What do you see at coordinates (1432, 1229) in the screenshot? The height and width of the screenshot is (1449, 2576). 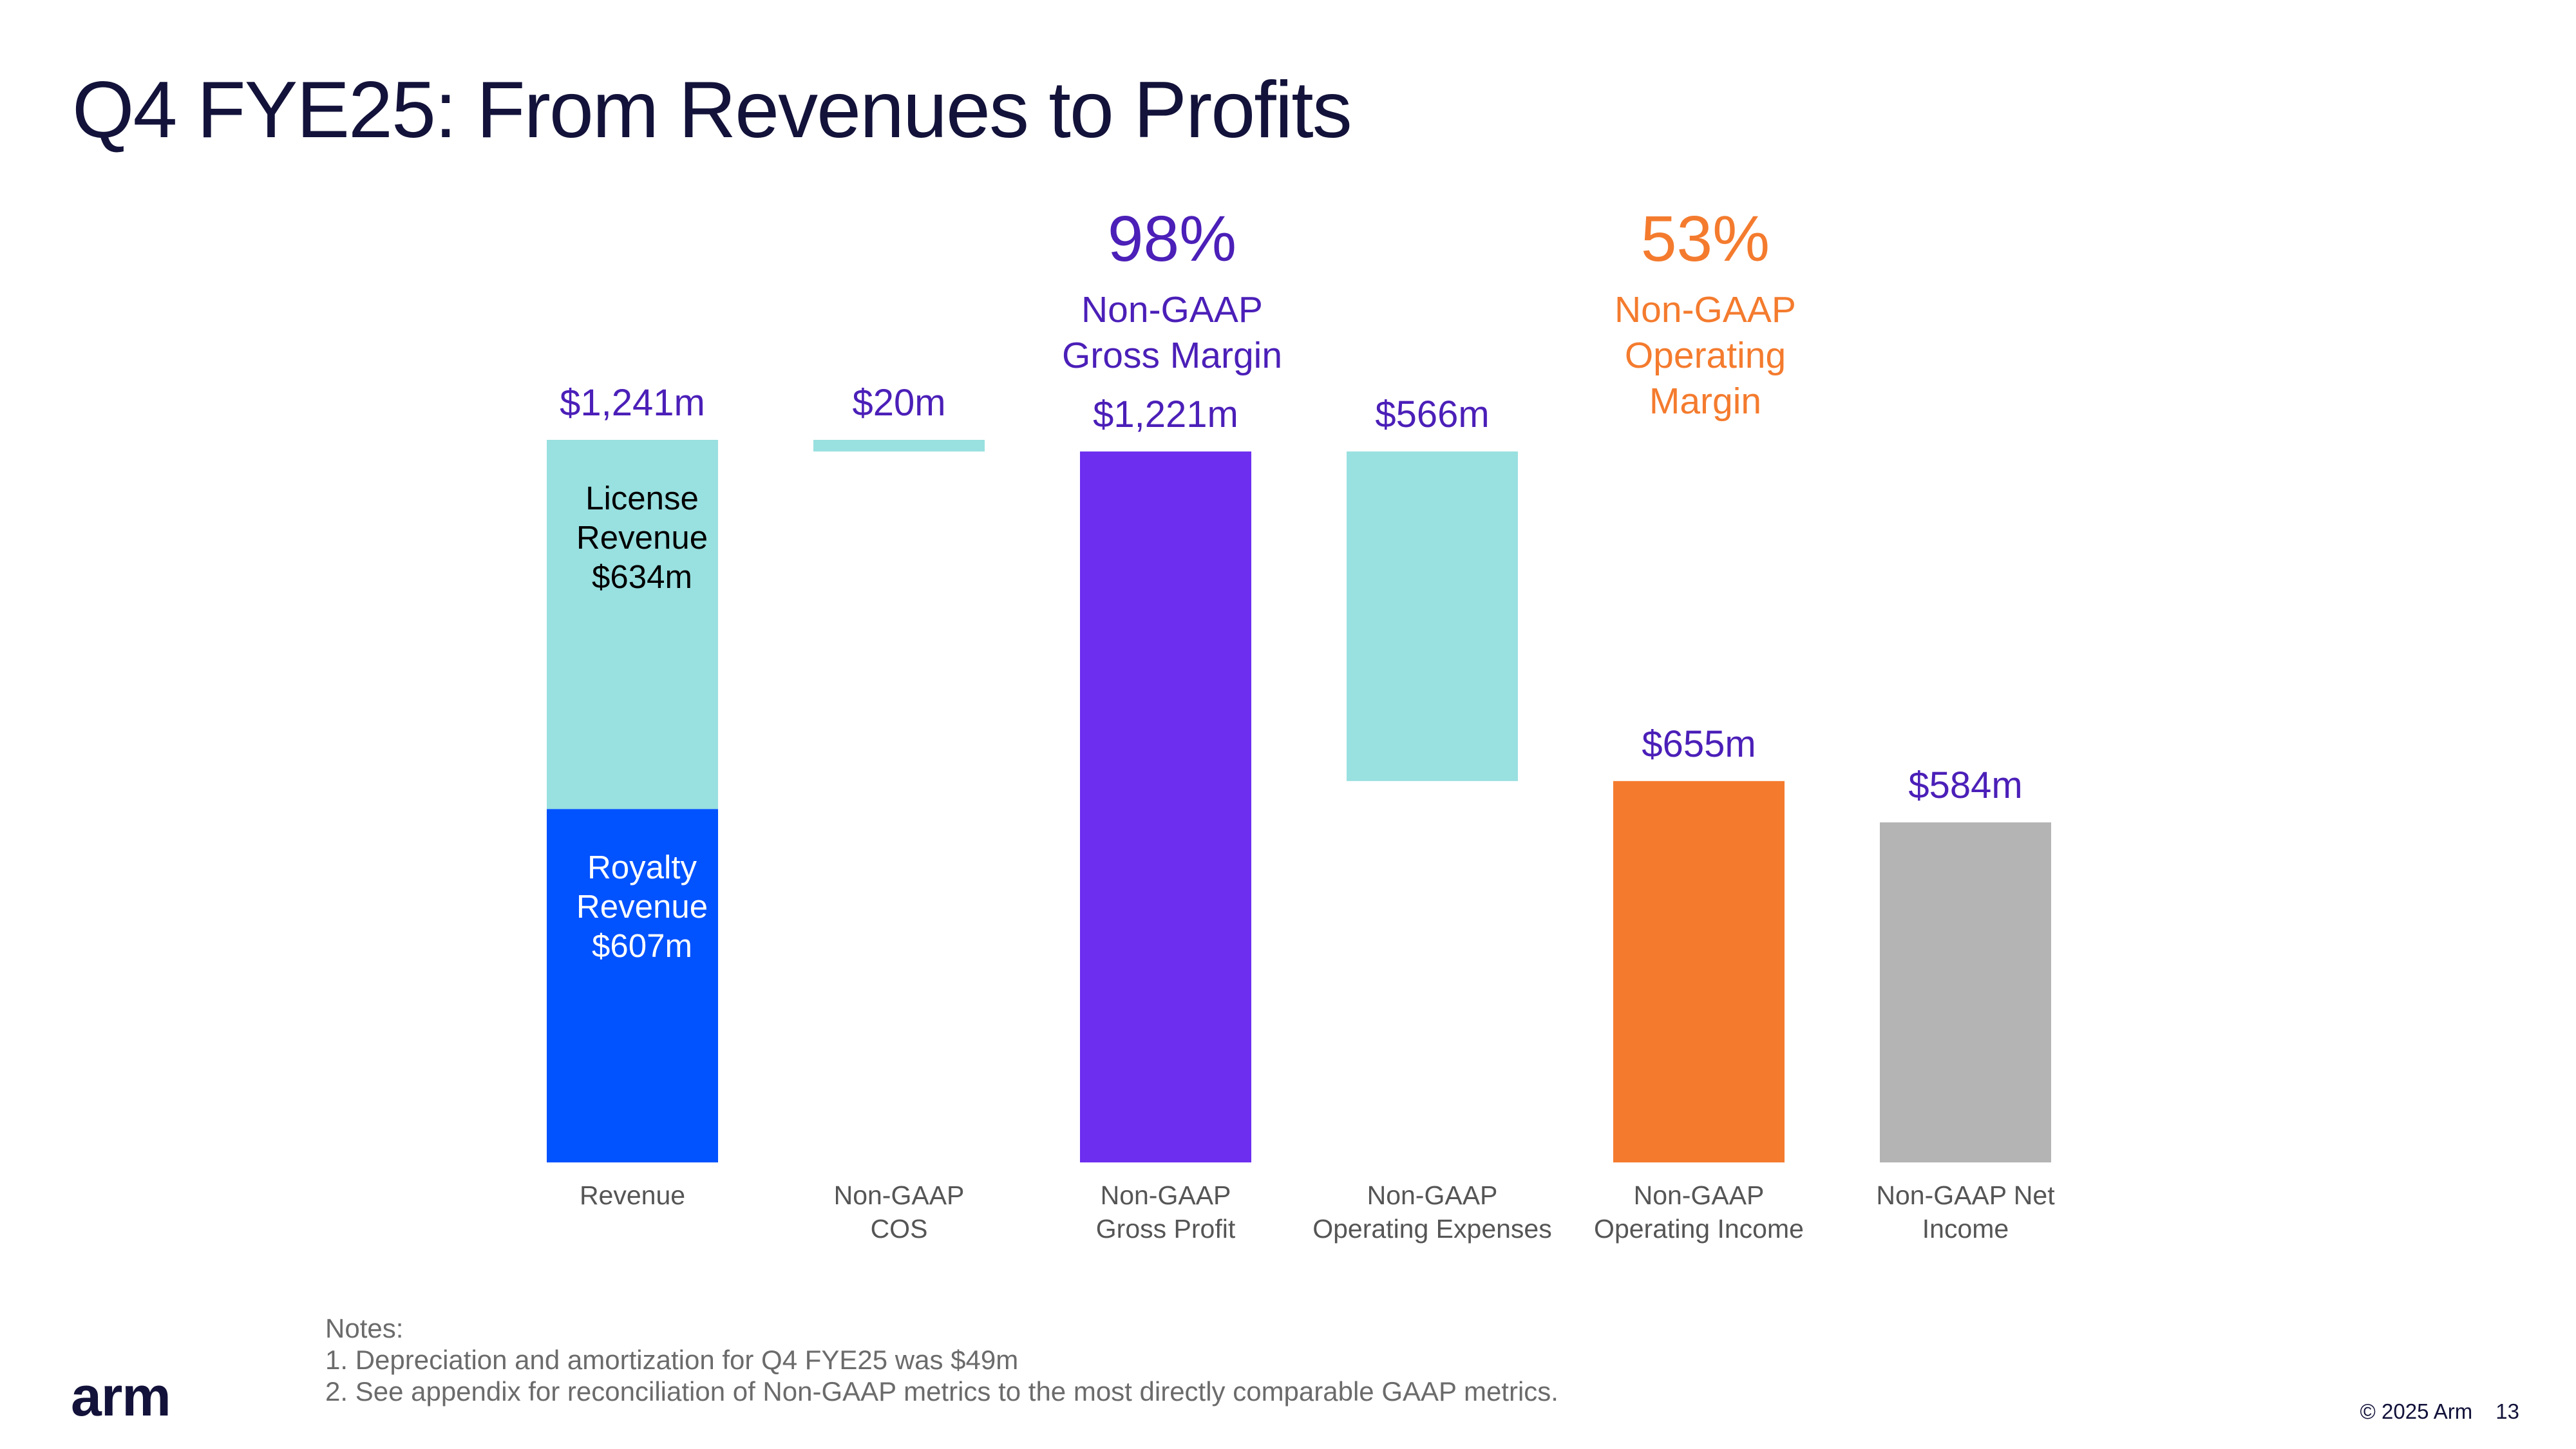 I see `category-label: Operating Expenses` at bounding box center [1432, 1229].